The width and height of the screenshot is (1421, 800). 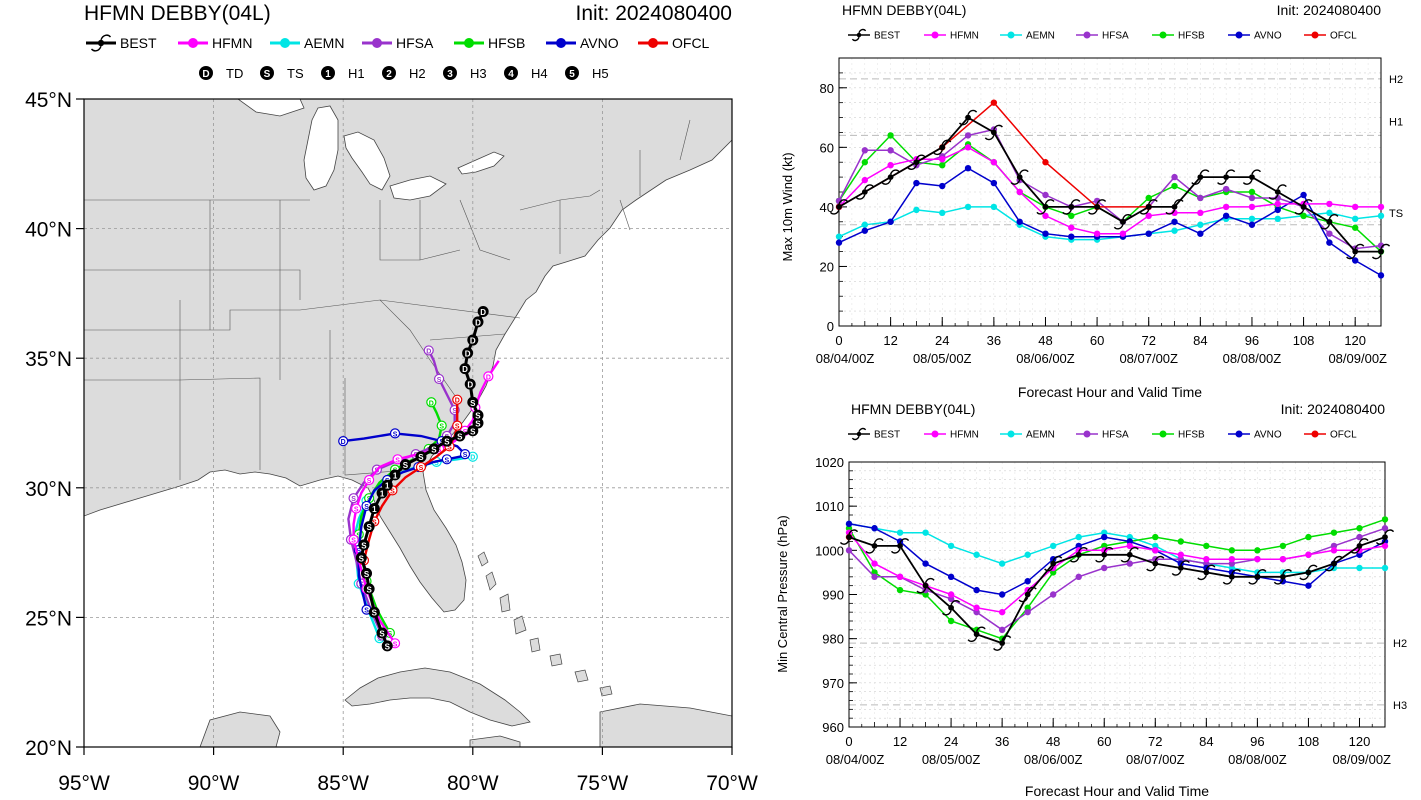 What do you see at coordinates (267, 74) in the screenshot?
I see `intensity-symbol-glyph: S` at bounding box center [267, 74].